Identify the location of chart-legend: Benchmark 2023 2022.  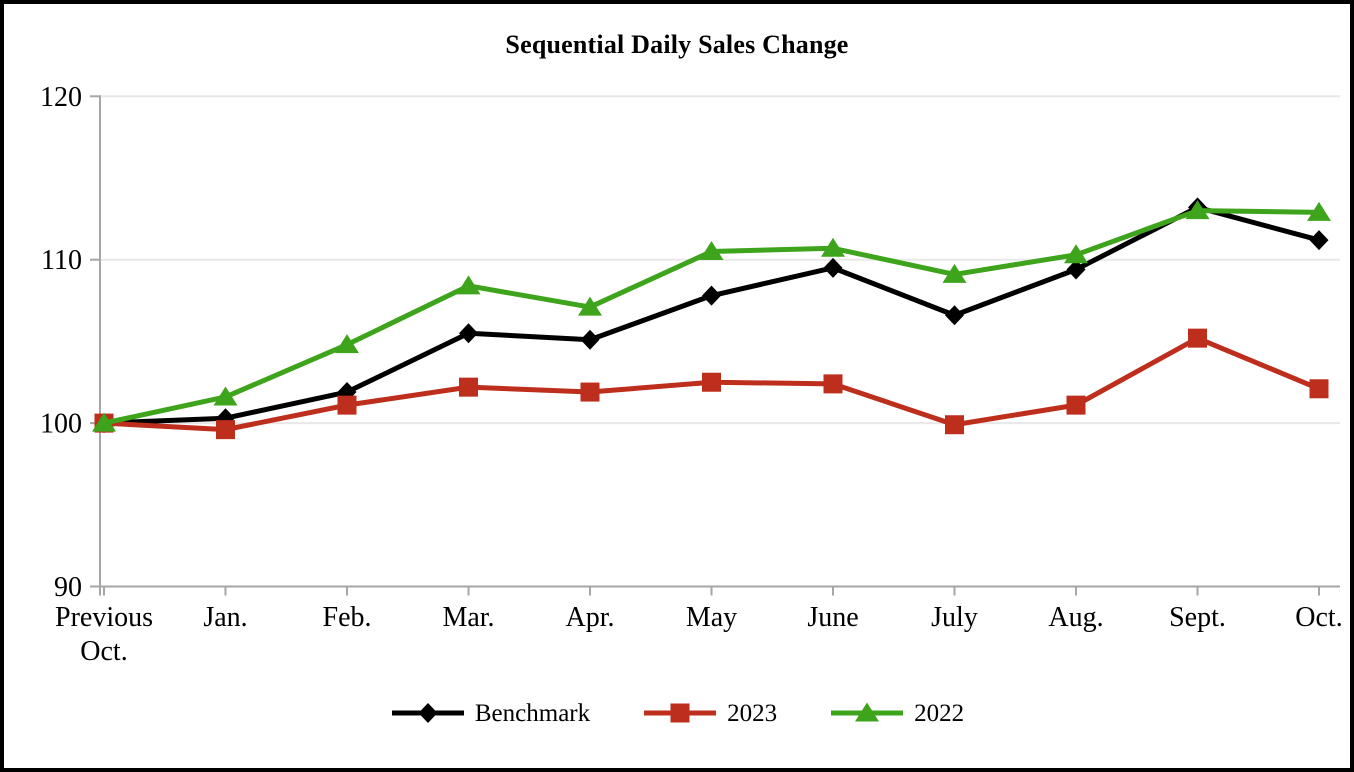
(677, 713).